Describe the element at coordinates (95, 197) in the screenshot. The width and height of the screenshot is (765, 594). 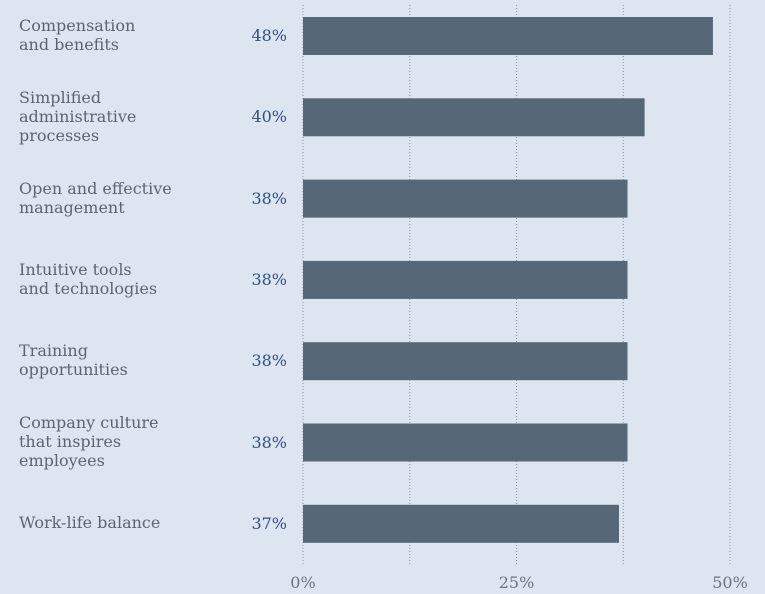
I see `category-label: Open and effective management` at that location.